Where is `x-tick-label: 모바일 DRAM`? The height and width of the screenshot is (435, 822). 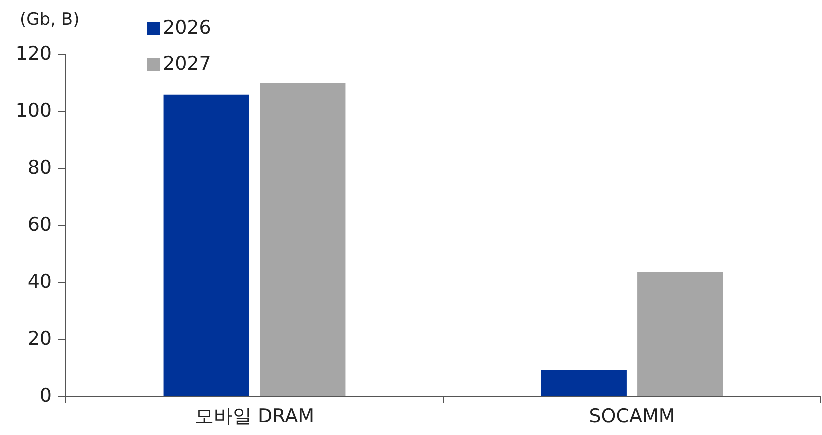
x-tick-label: 모바일 DRAM is located at coordinates (254, 416).